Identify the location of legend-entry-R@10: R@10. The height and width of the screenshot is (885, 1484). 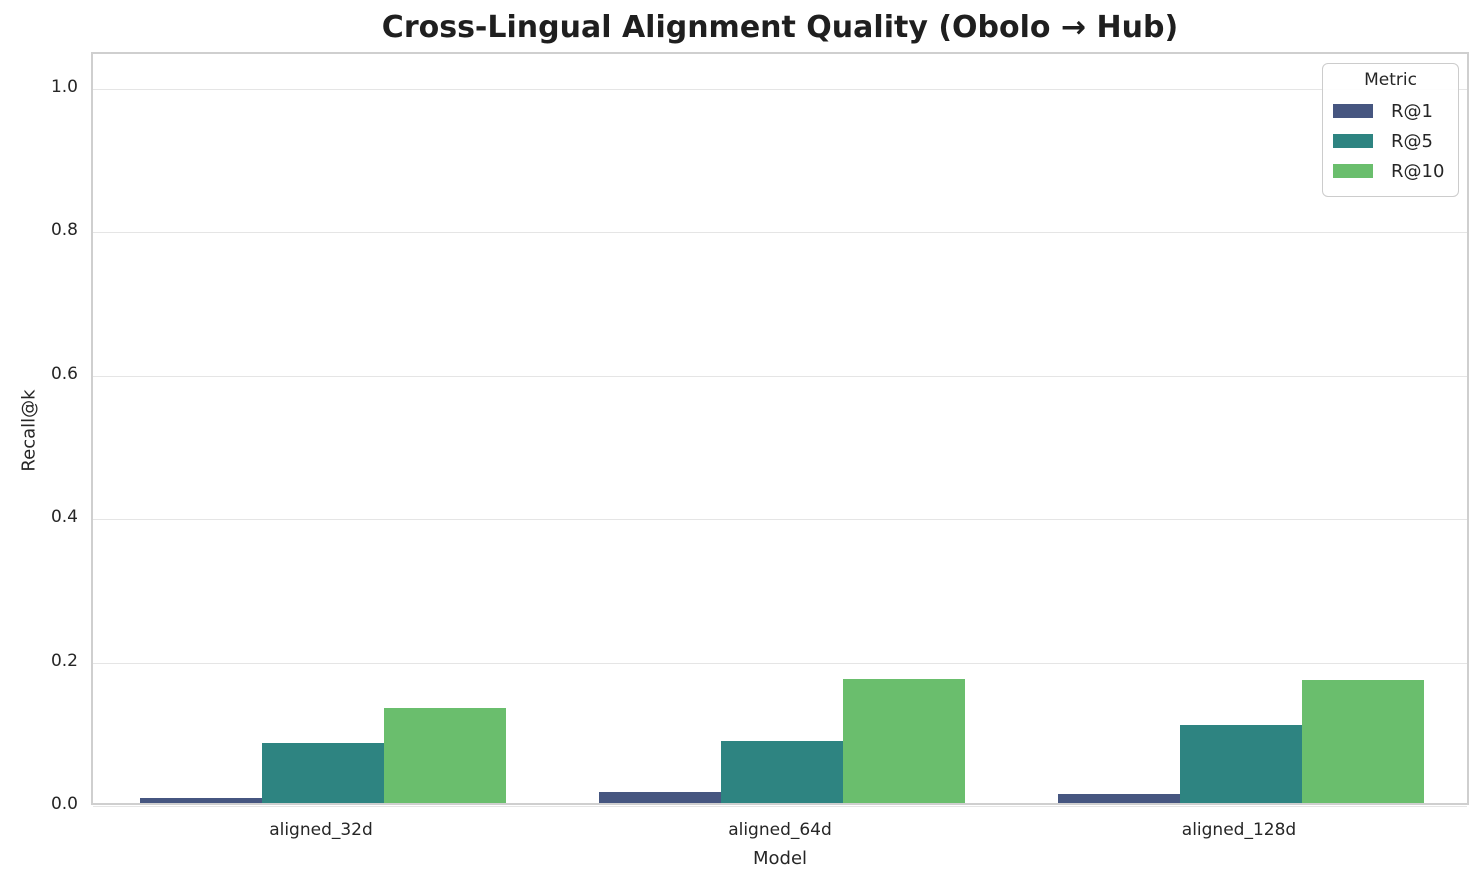
(1390, 171).